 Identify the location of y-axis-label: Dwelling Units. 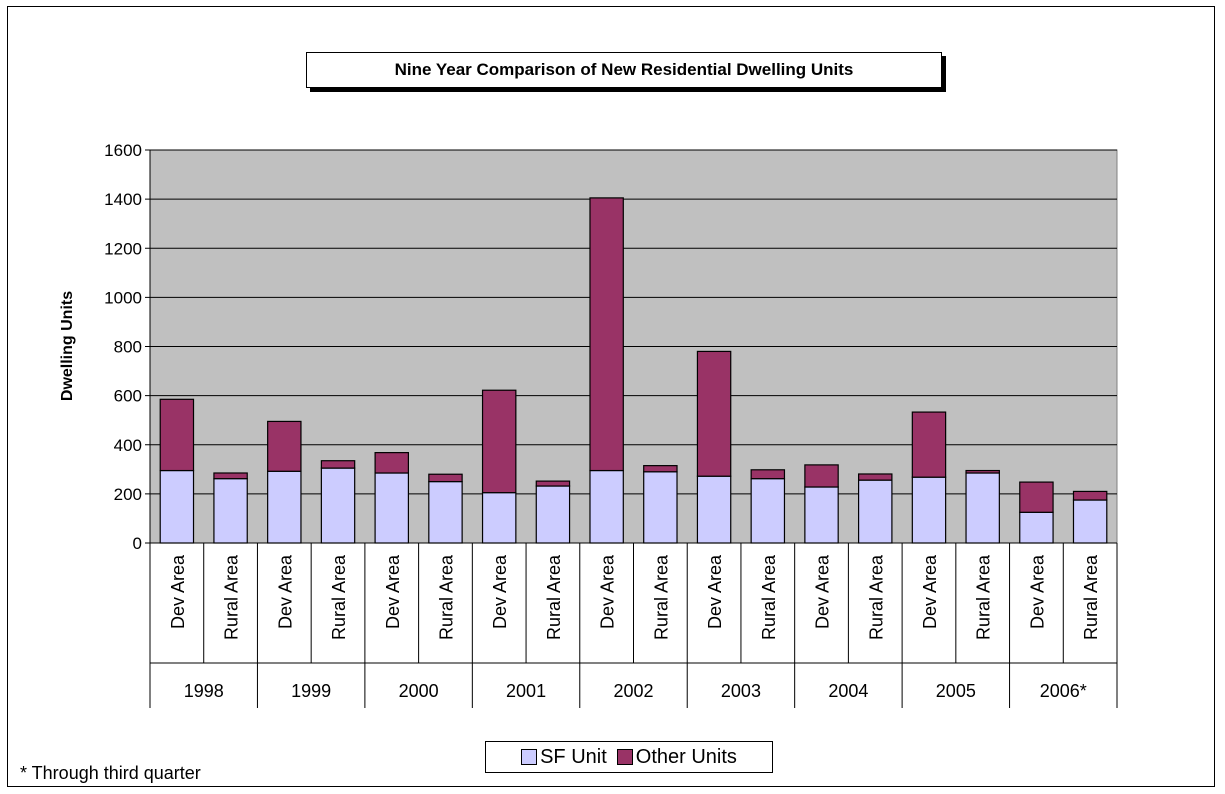
(67, 346).